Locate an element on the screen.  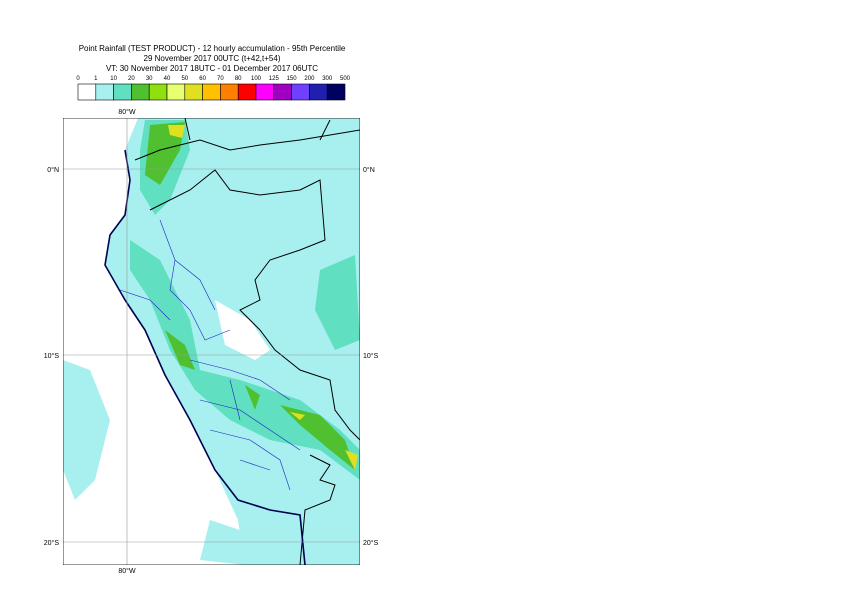
colorbar-label: 500 is located at coordinates (345, 79).